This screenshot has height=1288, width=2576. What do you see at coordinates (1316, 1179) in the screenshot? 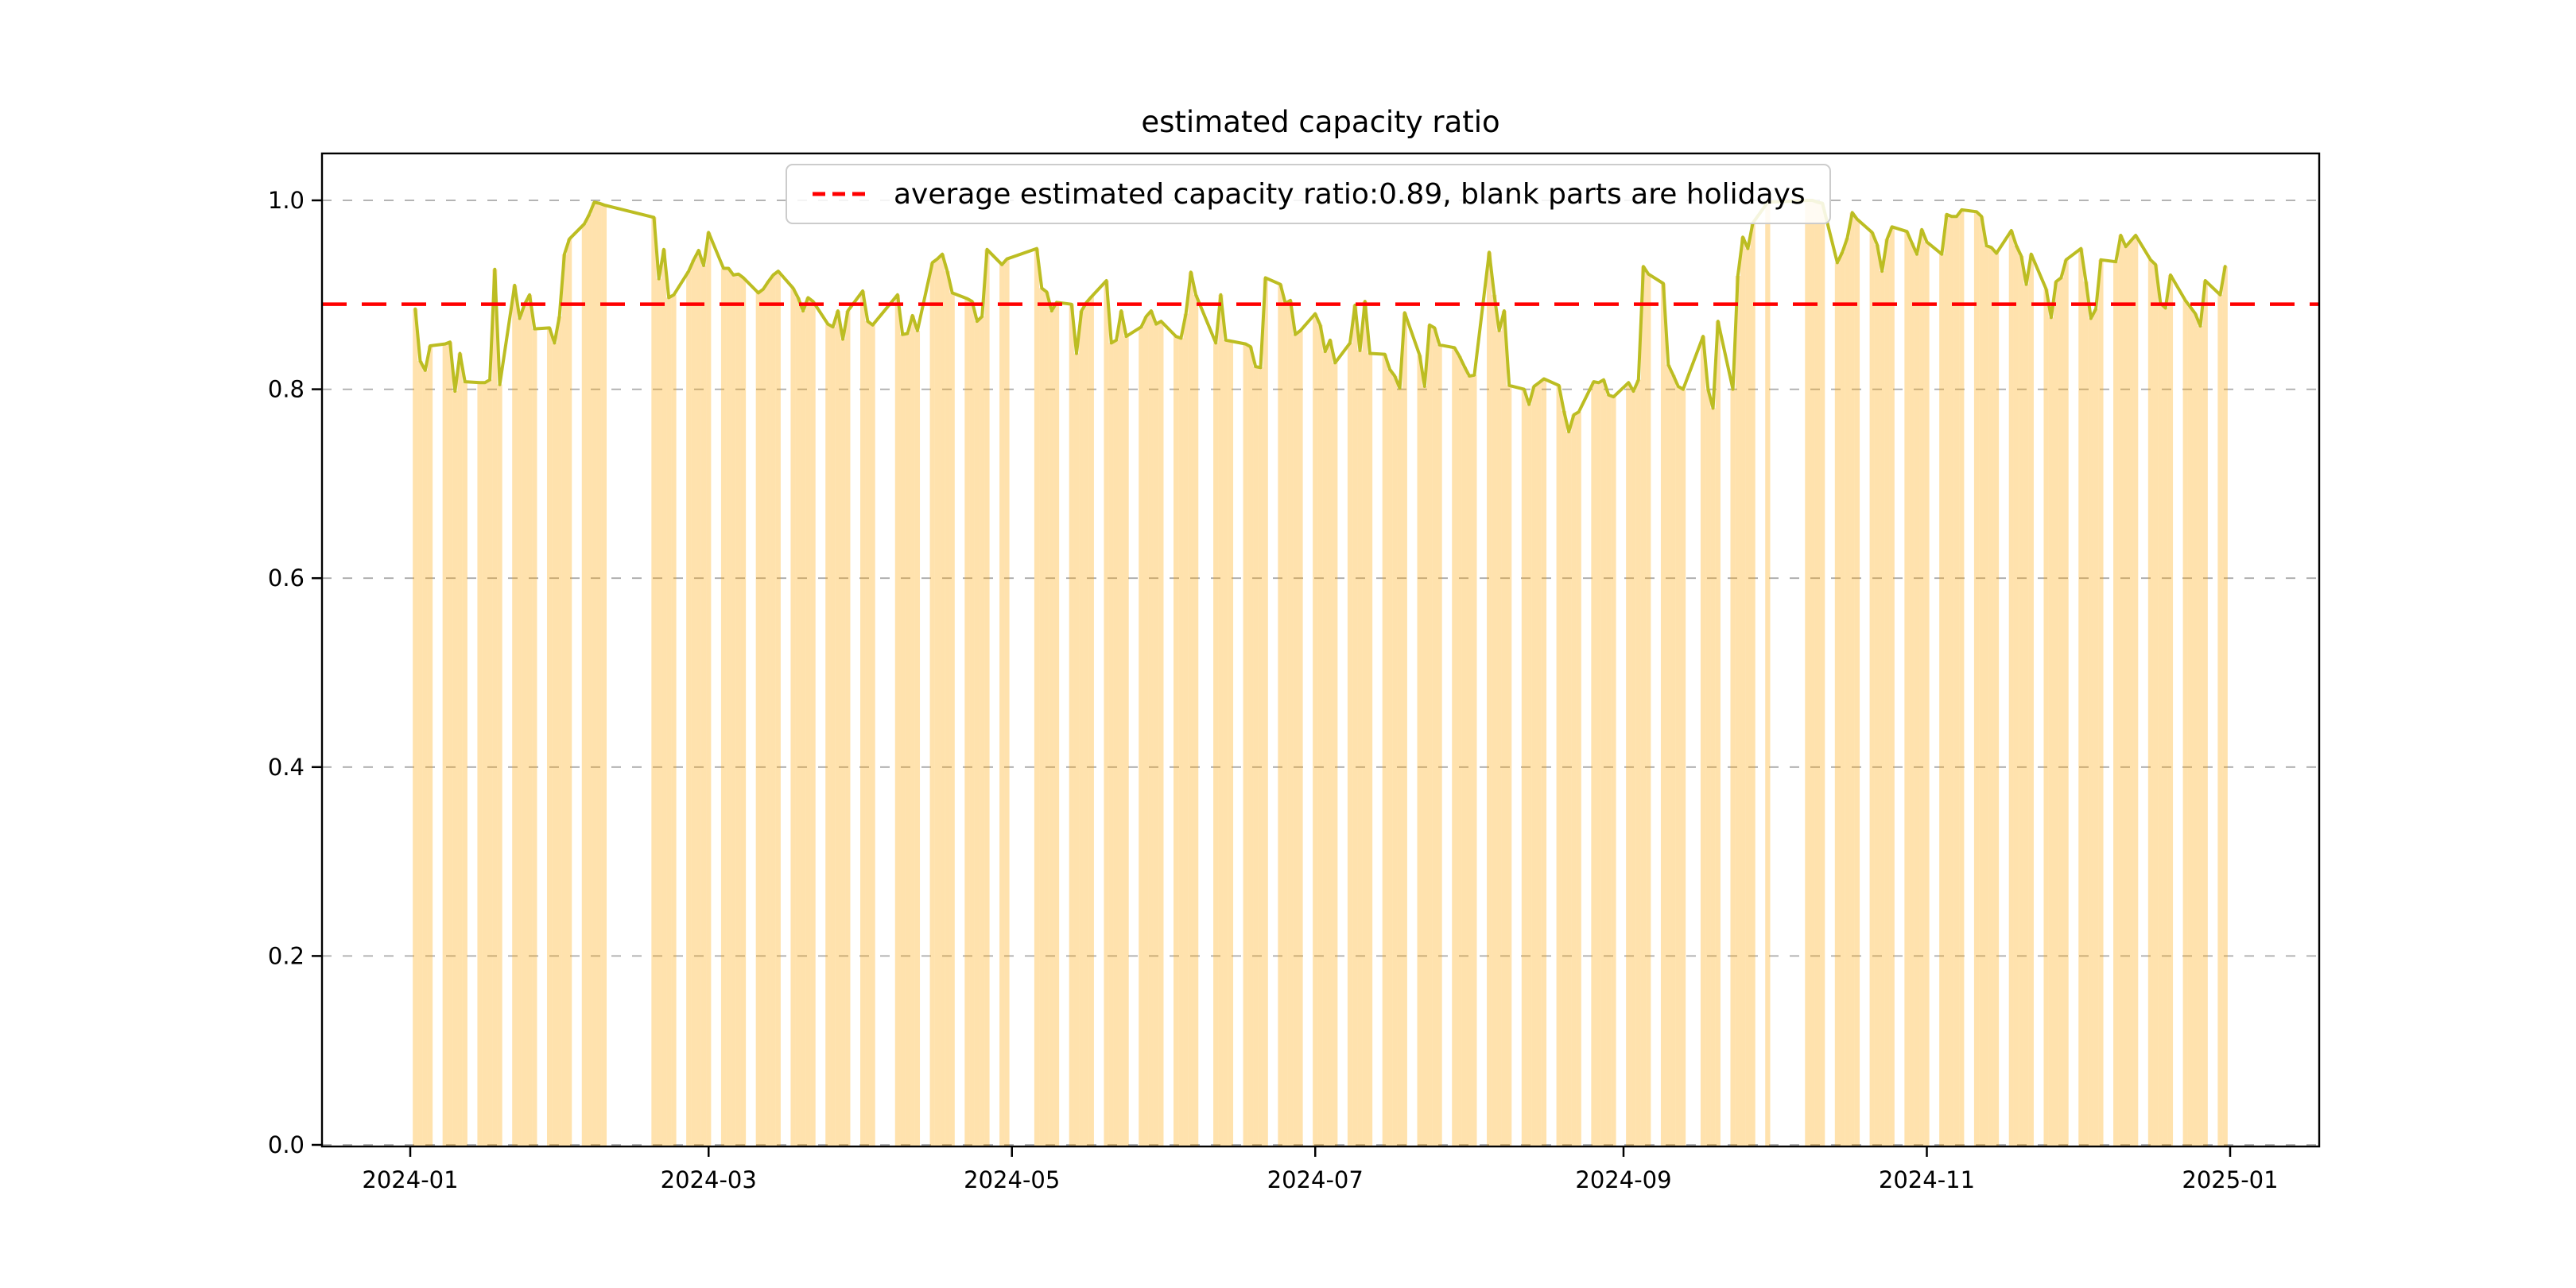
I see `x-tick-label: 2024-07` at bounding box center [1316, 1179].